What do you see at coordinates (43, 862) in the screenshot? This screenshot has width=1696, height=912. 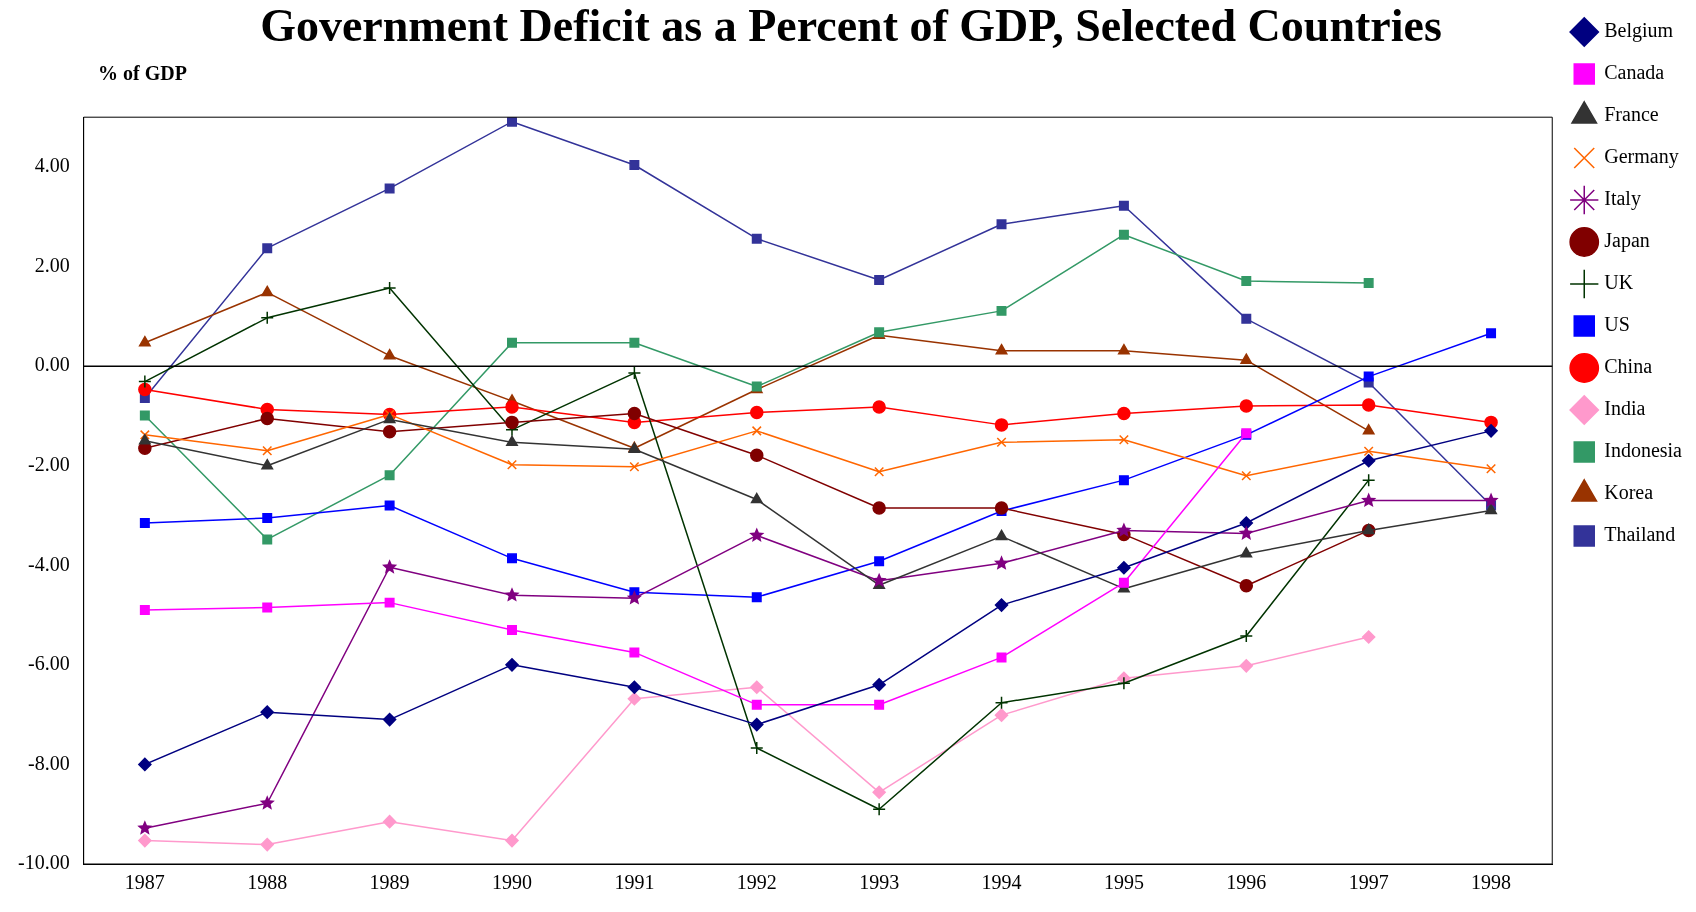 I see `y-tick-label: -10.00` at bounding box center [43, 862].